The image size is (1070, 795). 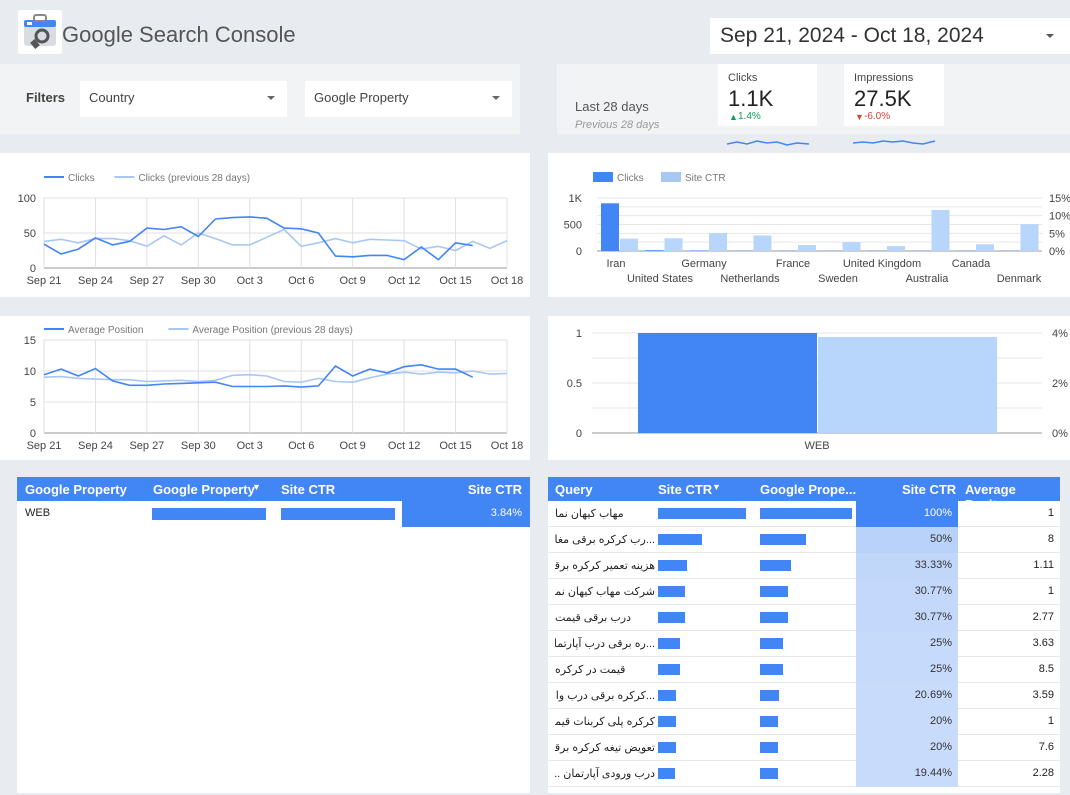 I want to click on property-bar-chart: 1 0.5 0 4% 2% 0% WEB, so click(x=809, y=388).